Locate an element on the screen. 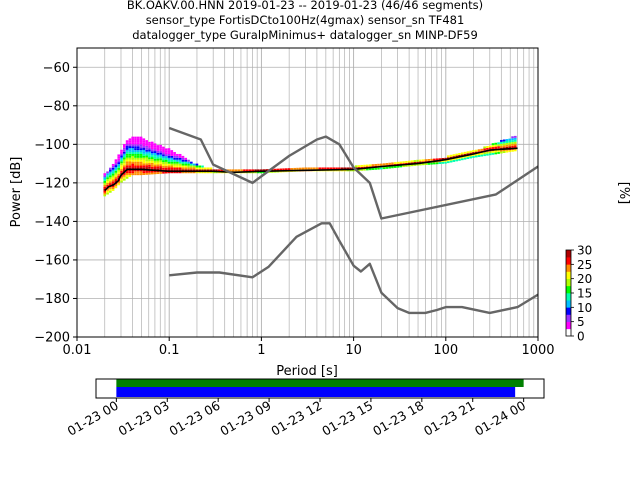 The width and height of the screenshot is (640, 480). colorbar-tick-label: 20 is located at coordinates (584, 279).